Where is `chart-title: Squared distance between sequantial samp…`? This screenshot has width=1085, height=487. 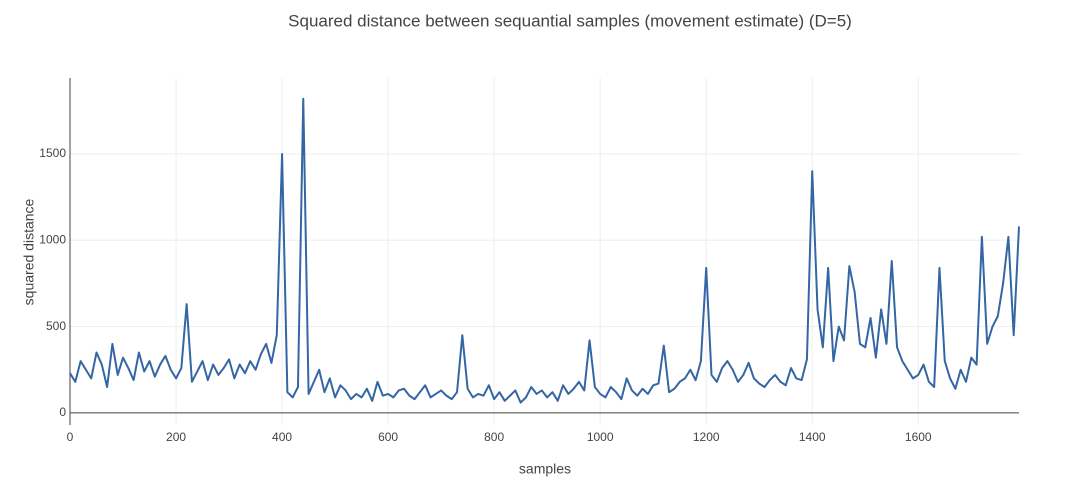
chart-title: Squared distance between sequantial samp… is located at coordinates (570, 20).